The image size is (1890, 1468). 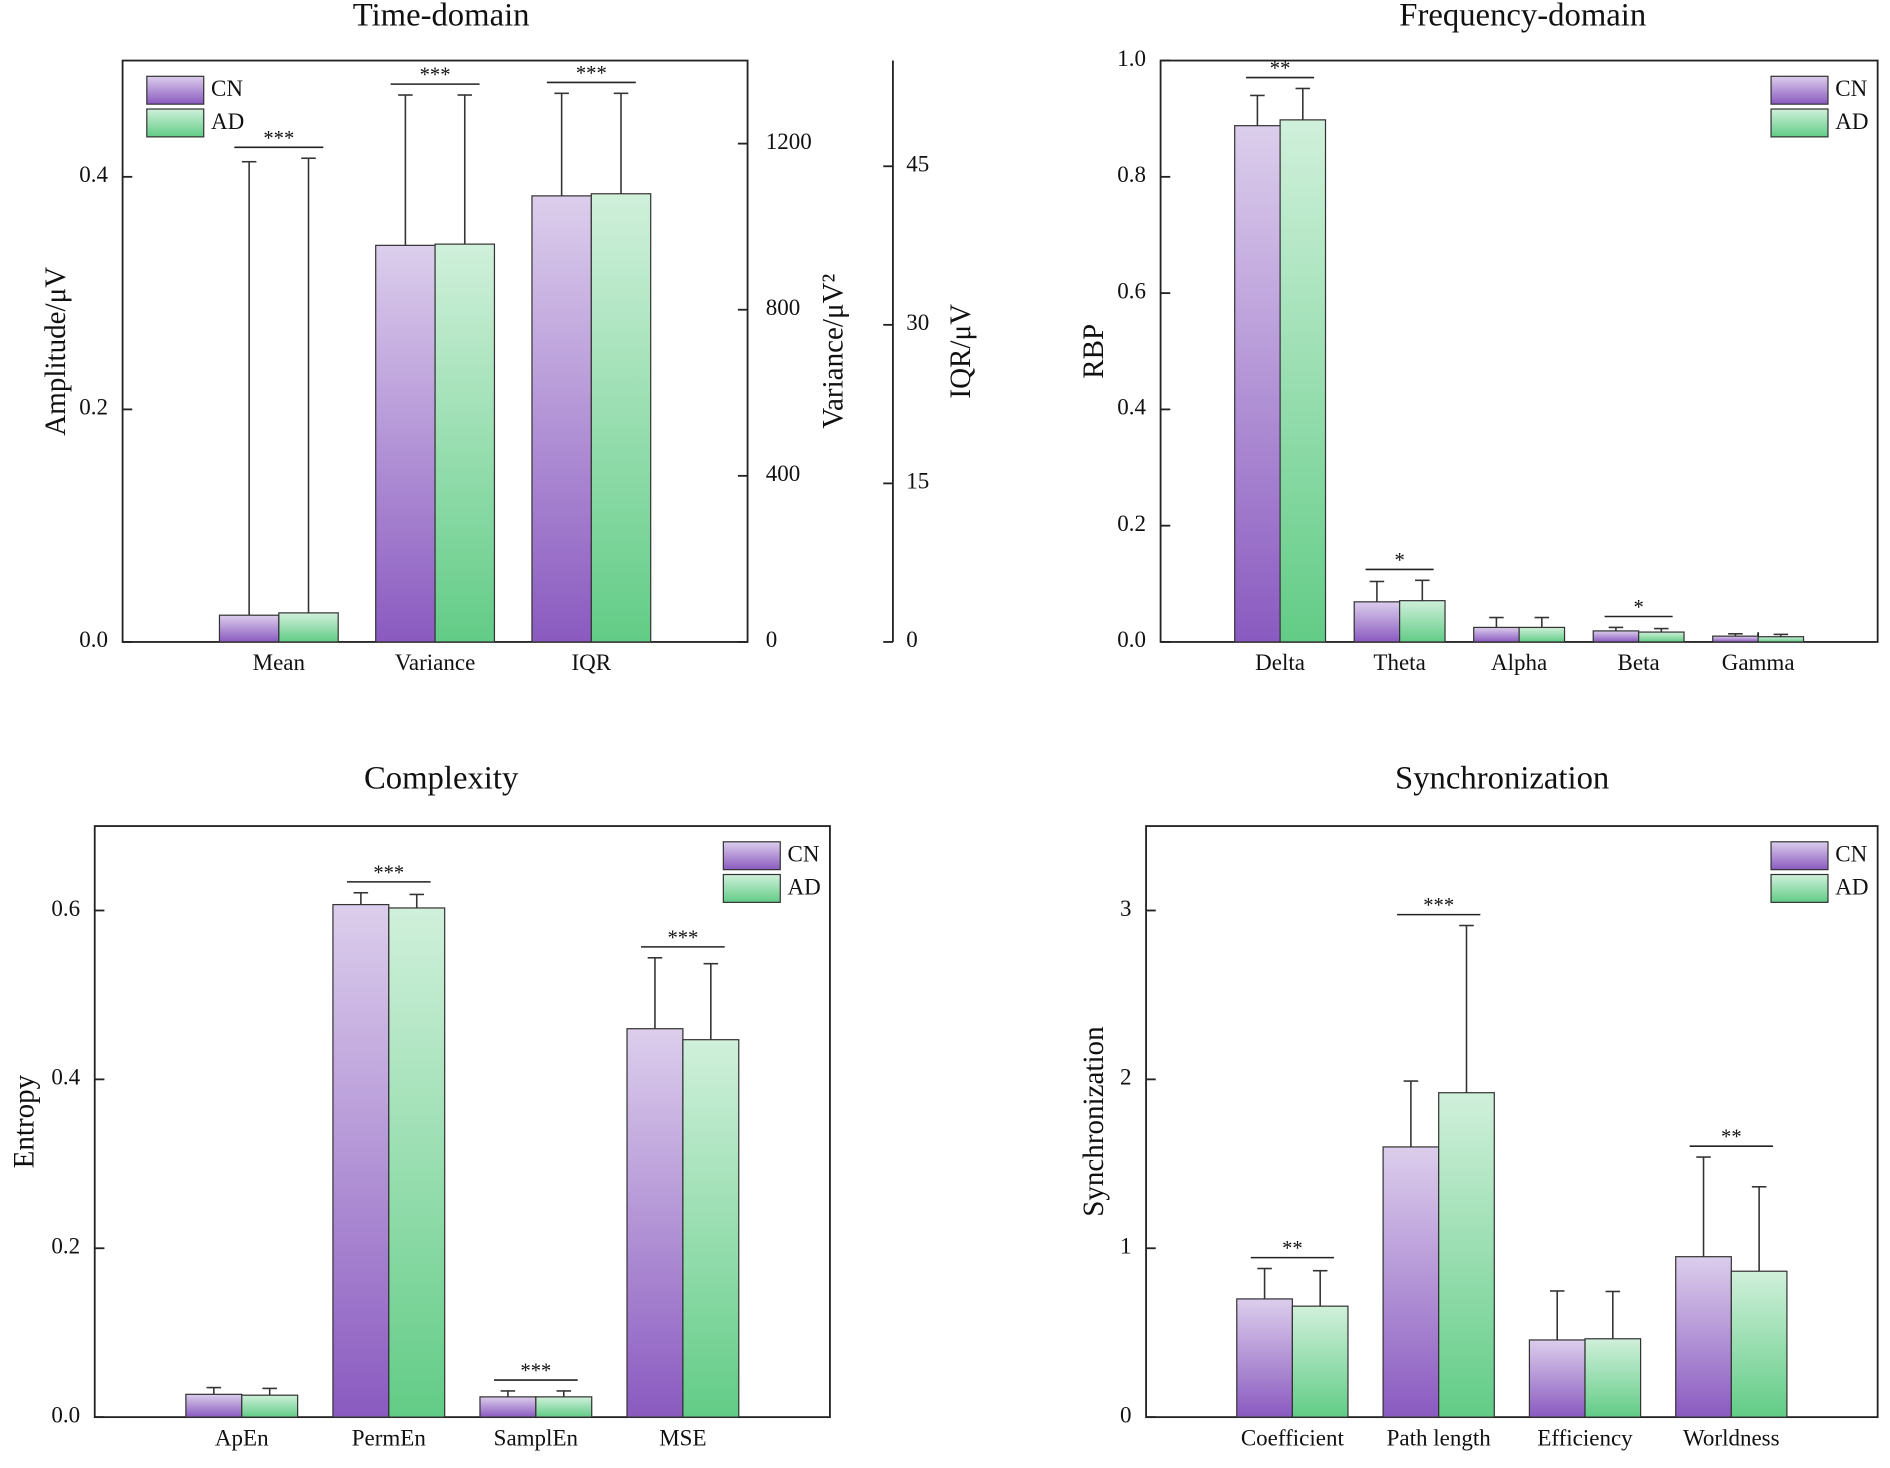 I want to click on chart-title: Complexity, so click(x=441, y=779).